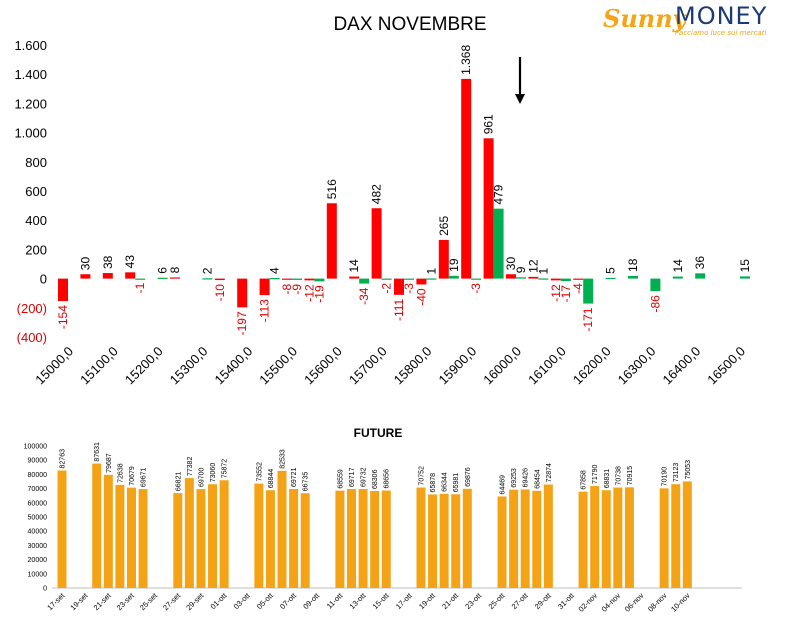  What do you see at coordinates (265, 600) in the screenshot?
I see `x-tick-label: 05-ott` at bounding box center [265, 600].